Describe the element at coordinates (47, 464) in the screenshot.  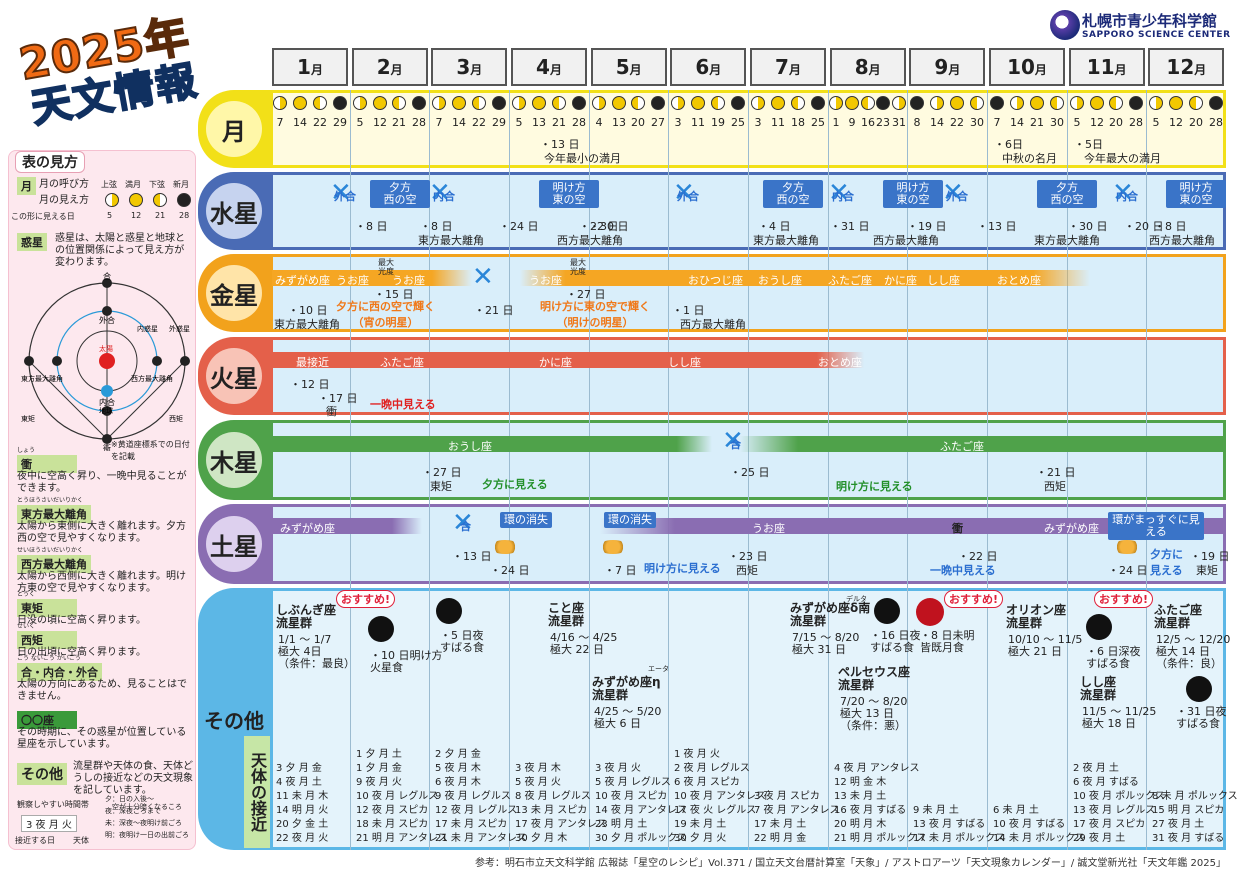
I see `legend-def-term: 衝` at that location.